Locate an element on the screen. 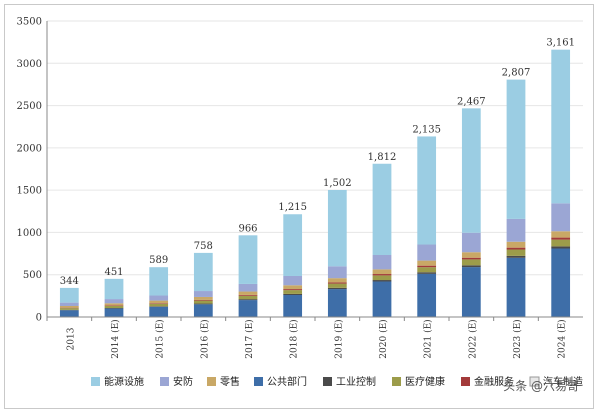 The height and width of the screenshot is (415, 600). x-tick-label: 2013 is located at coordinates (71, 338).